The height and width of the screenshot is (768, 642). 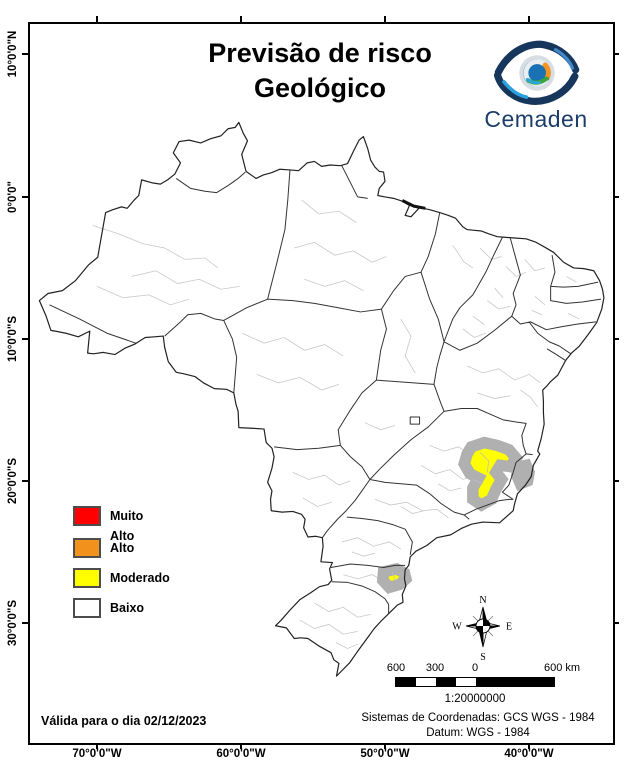 What do you see at coordinates (482, 628) in the screenshot?
I see `north-arrow-icon: N S W E` at bounding box center [482, 628].